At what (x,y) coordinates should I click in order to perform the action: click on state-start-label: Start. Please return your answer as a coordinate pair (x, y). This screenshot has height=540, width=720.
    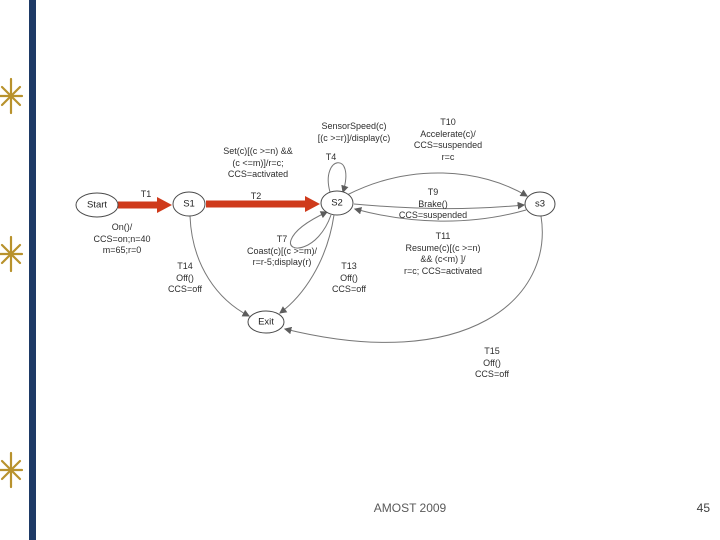
    Looking at the image, I should click on (97, 205).